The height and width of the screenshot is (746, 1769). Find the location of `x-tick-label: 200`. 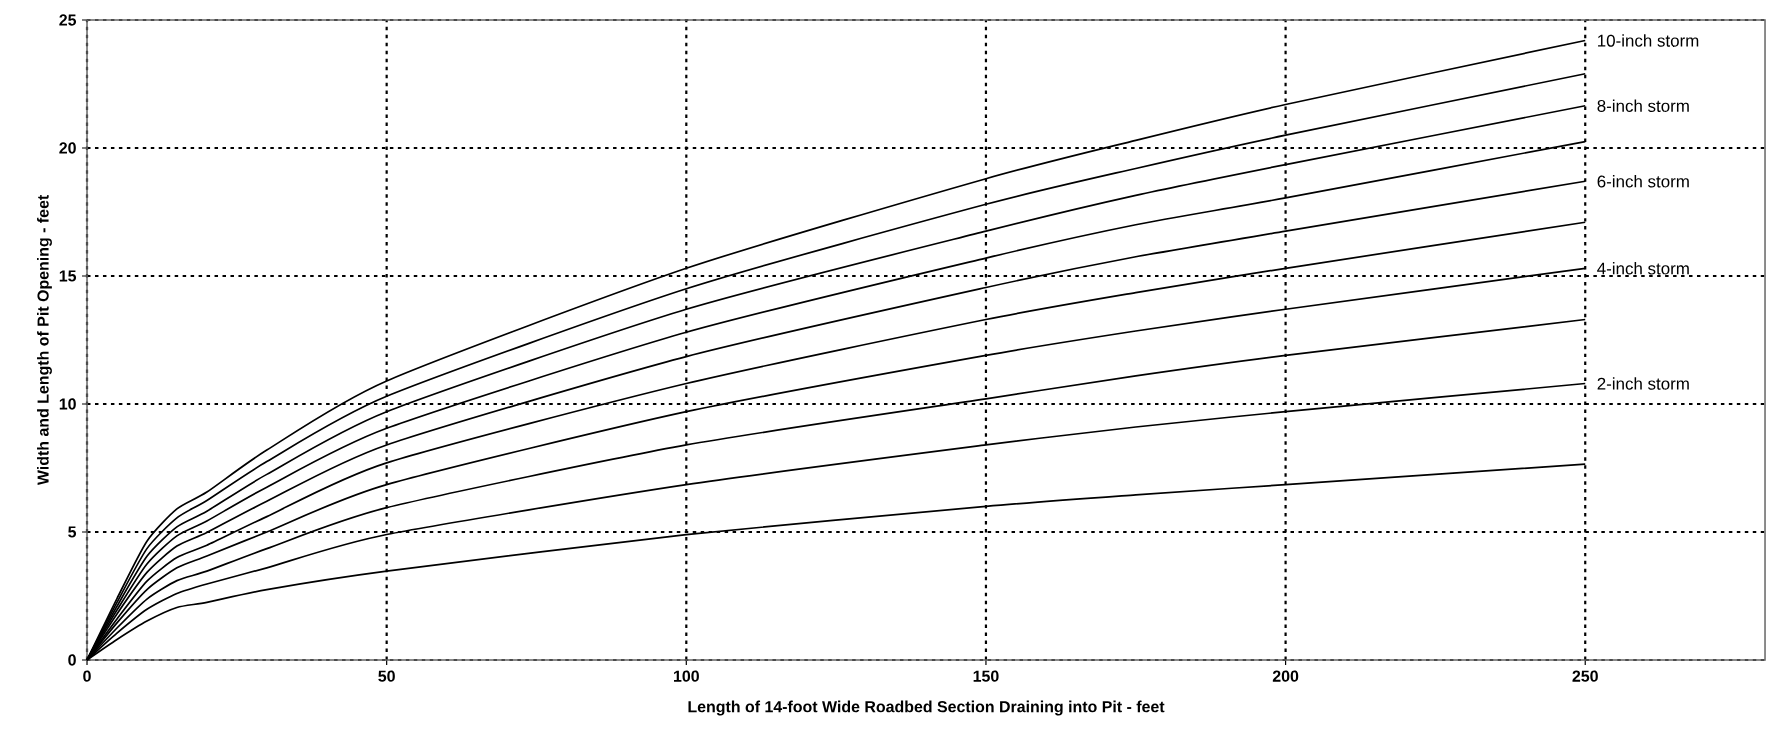

x-tick-label: 200 is located at coordinates (1285, 676).